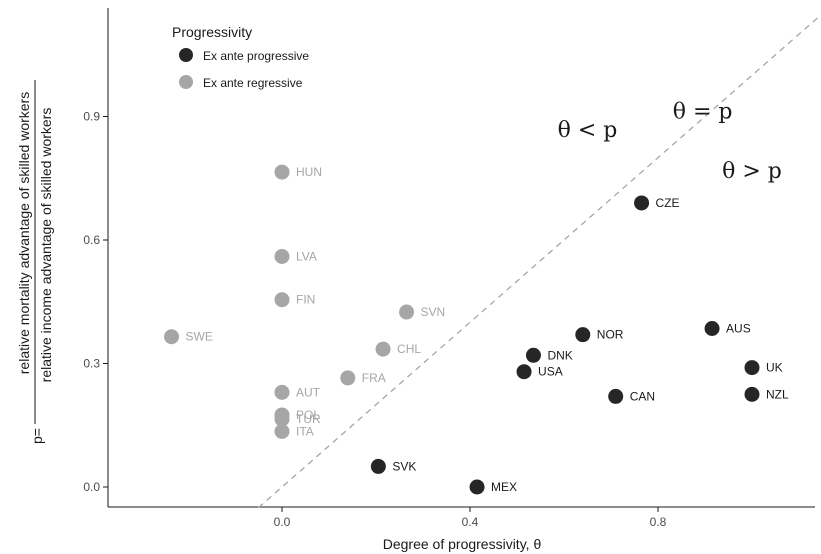  Describe the element at coordinates (306, 256) in the screenshot. I see `point-label-lva: LVA` at that location.